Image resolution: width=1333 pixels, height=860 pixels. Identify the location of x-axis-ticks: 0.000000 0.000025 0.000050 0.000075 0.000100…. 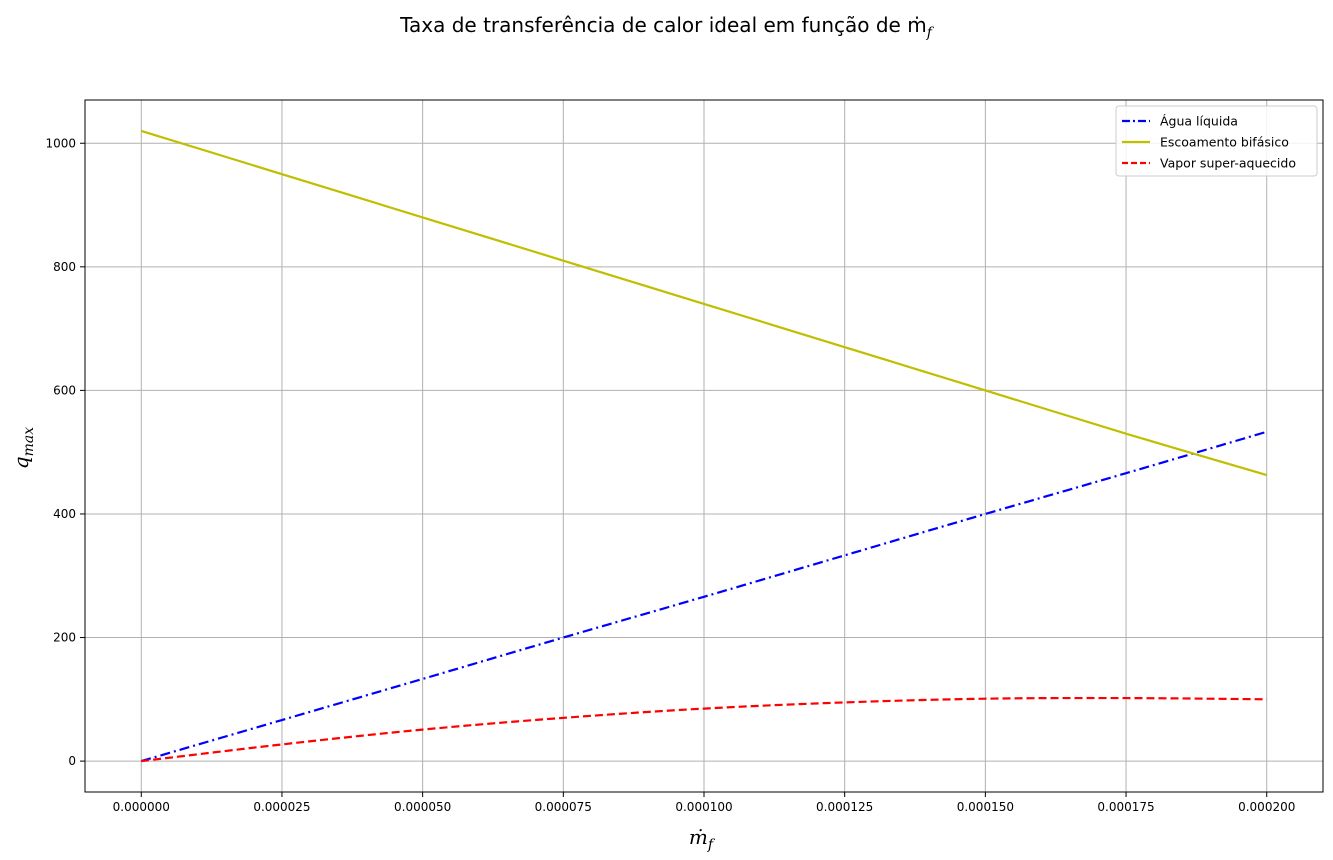
(704, 803).